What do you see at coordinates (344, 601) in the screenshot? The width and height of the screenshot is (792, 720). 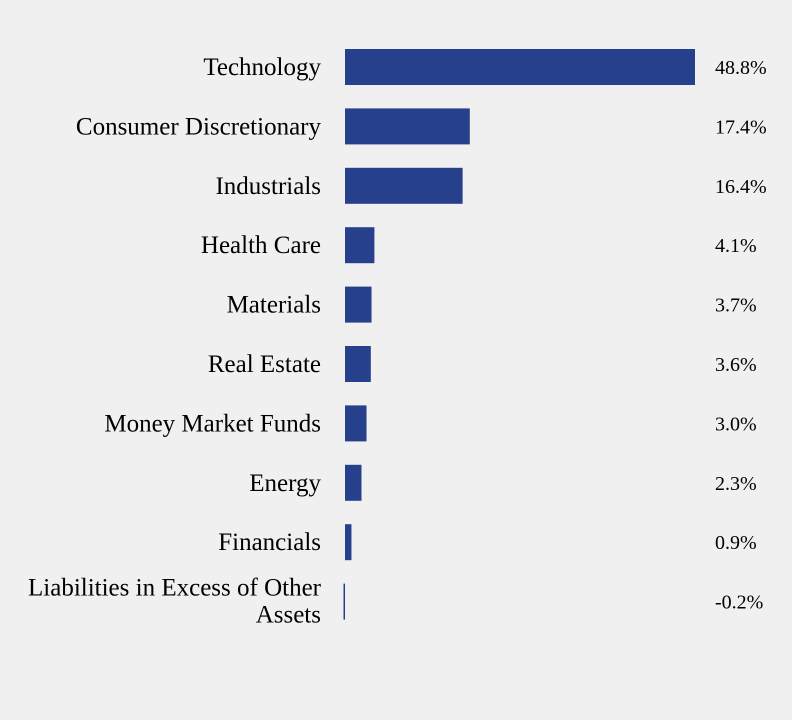 I see `bar-liabilities-in-excess-of-other-assets` at bounding box center [344, 601].